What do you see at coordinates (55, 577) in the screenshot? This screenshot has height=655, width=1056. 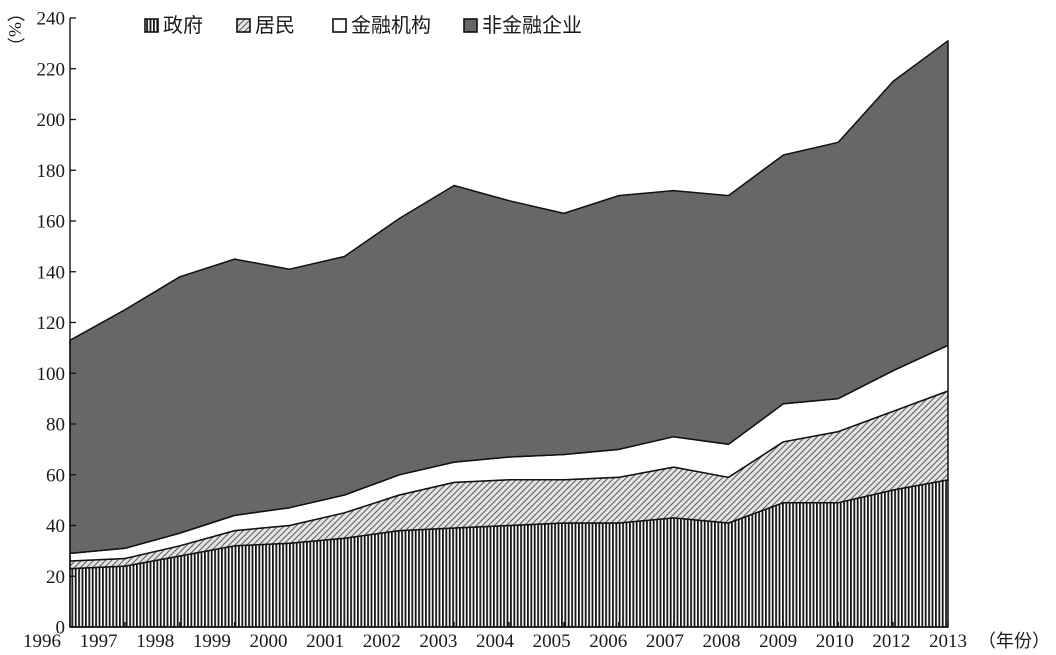 I see `y-tick-label: 20` at bounding box center [55, 577].